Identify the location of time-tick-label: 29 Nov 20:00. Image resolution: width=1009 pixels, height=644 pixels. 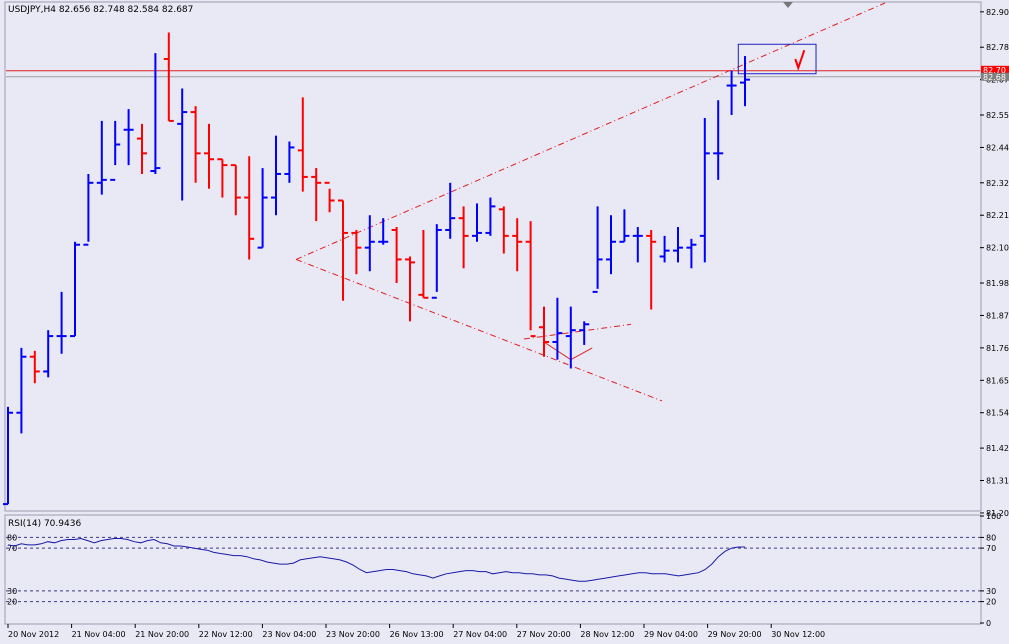
(735, 634).